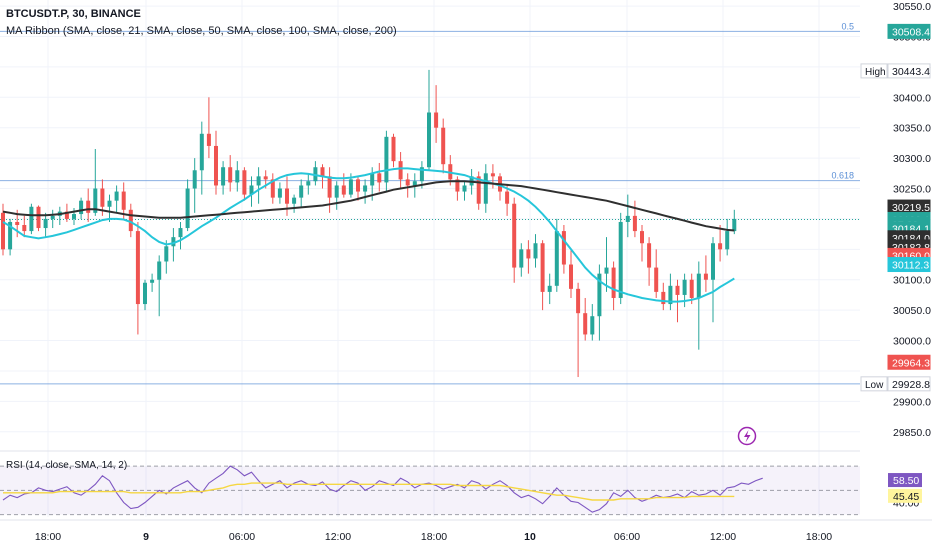  I want to click on rsi-title: RSI (14, close, SMA, 14, 2), so click(67, 465).